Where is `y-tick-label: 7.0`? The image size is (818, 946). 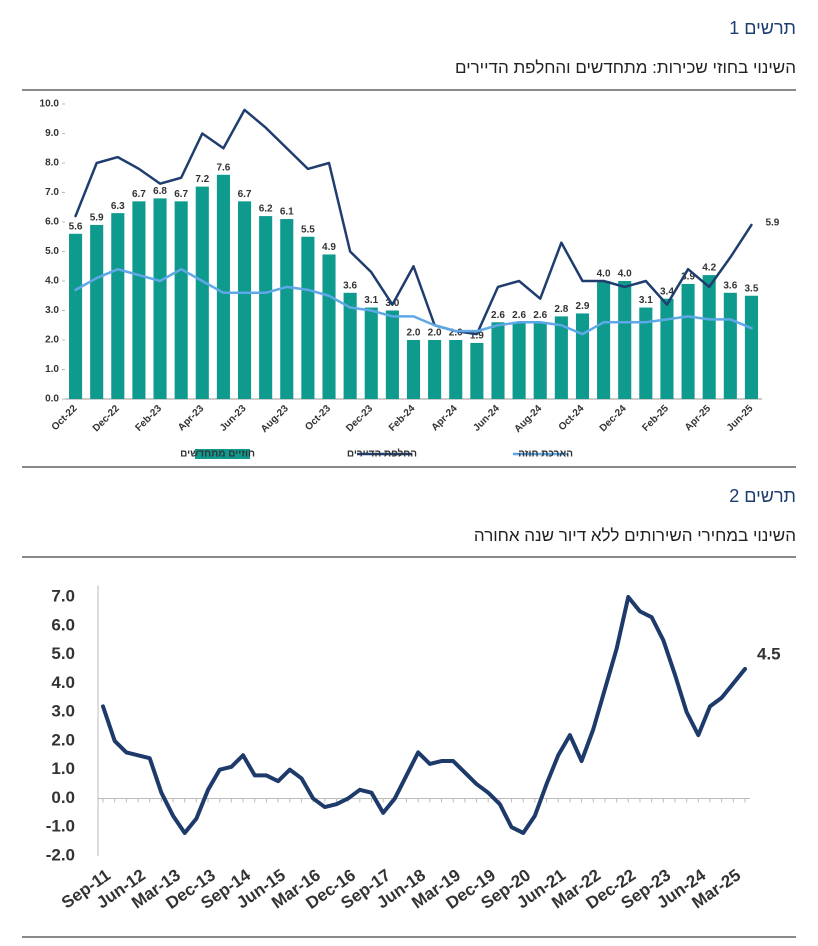 y-tick-label: 7.0 is located at coordinates (63, 595).